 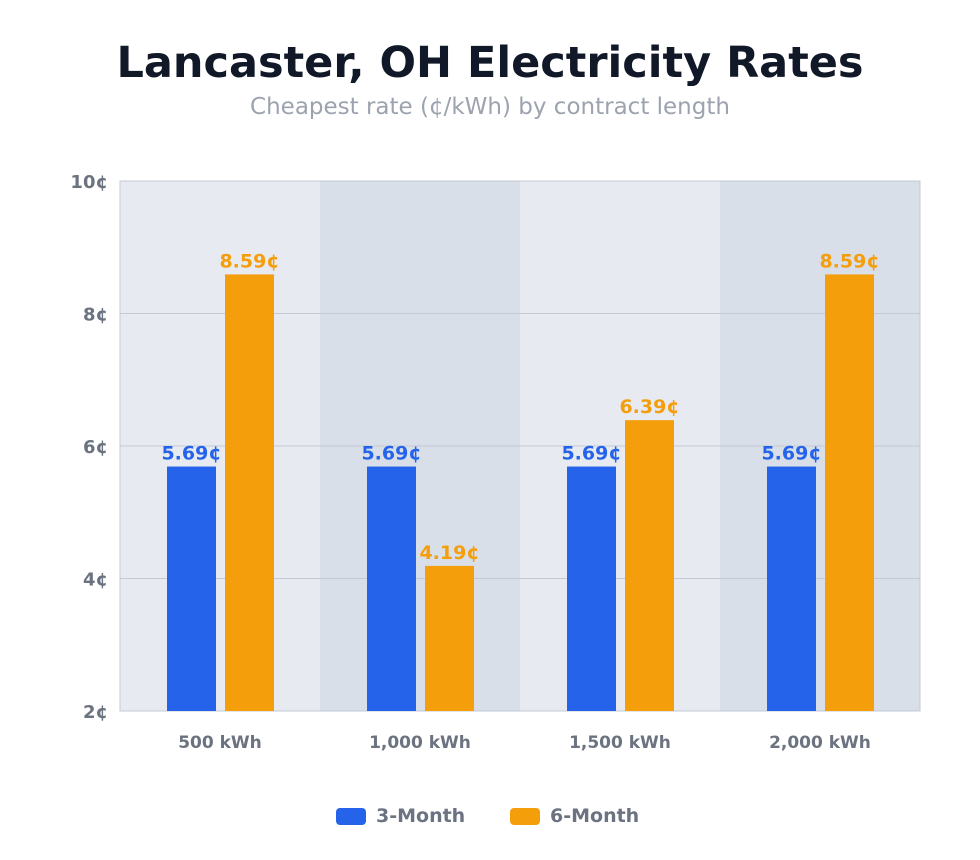 I want to click on data-label: 6.39¢, so click(x=649, y=407).